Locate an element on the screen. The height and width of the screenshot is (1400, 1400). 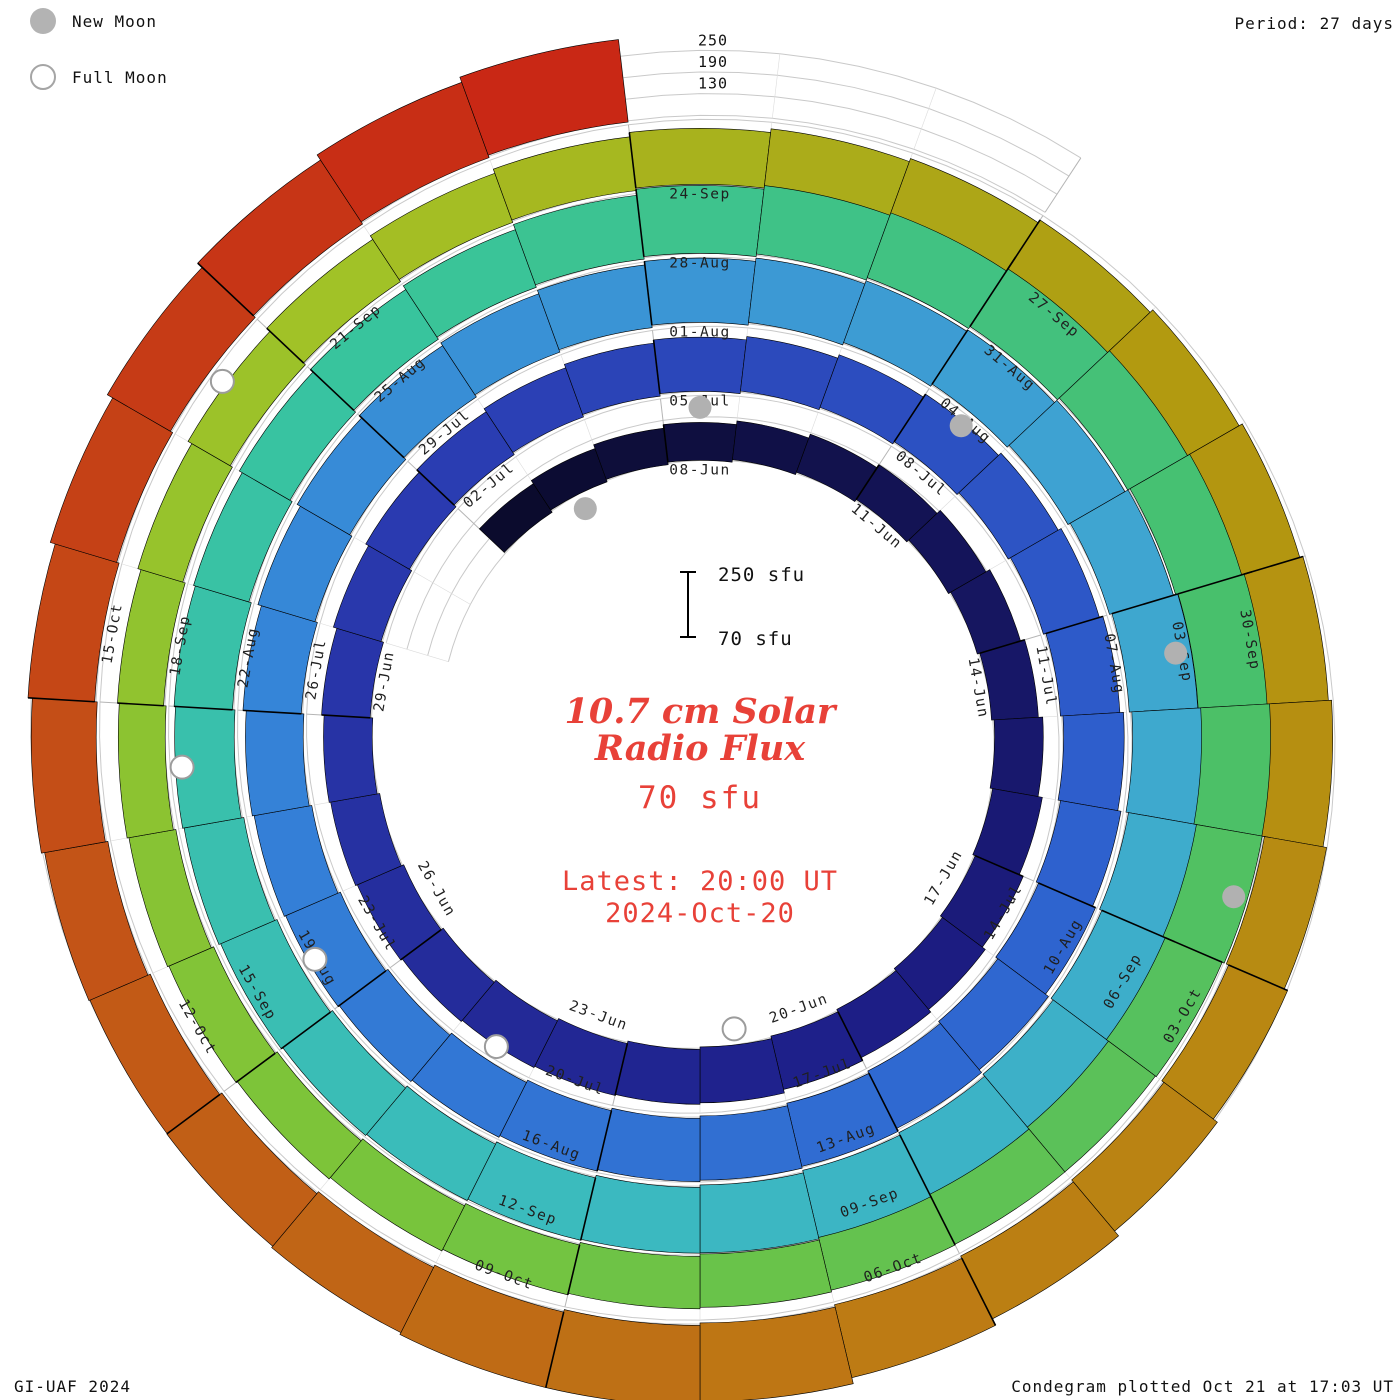
period-label: Period: 27 days is located at coordinates (1314, 23).